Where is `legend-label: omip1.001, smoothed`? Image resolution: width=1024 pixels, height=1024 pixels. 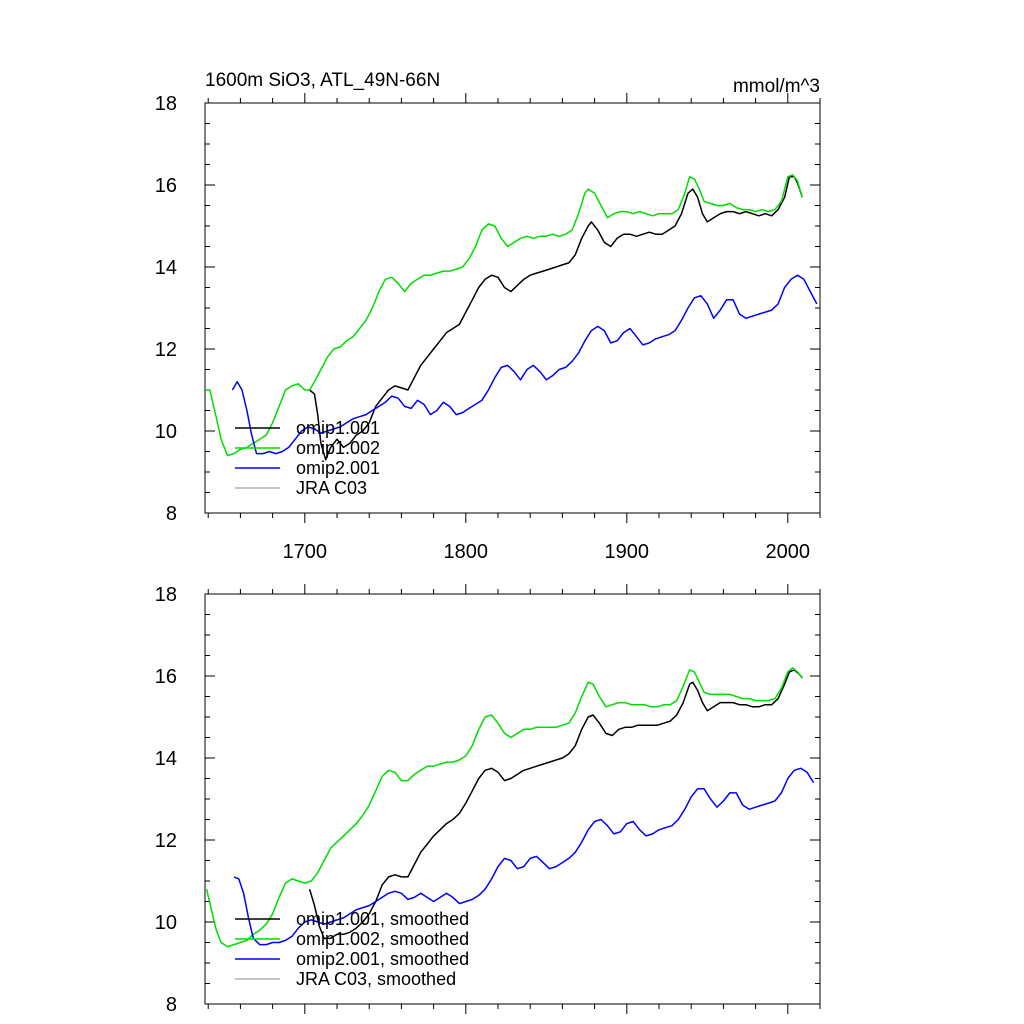
legend-label: omip1.001, smoothed is located at coordinates (382, 919).